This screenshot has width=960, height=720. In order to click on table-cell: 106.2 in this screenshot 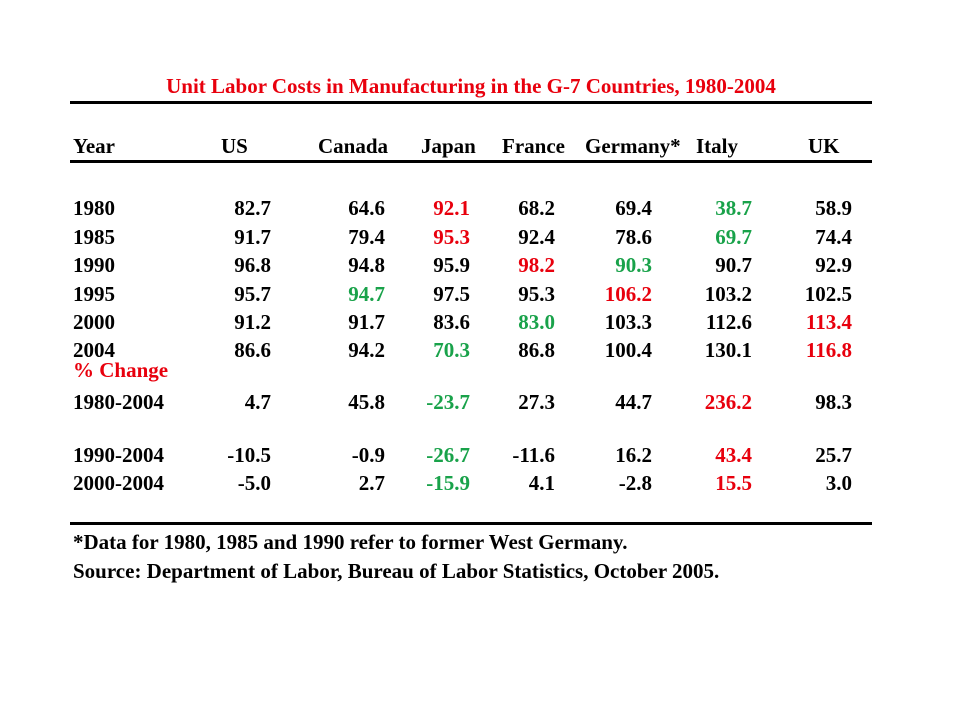, I will do `click(628, 294)`.